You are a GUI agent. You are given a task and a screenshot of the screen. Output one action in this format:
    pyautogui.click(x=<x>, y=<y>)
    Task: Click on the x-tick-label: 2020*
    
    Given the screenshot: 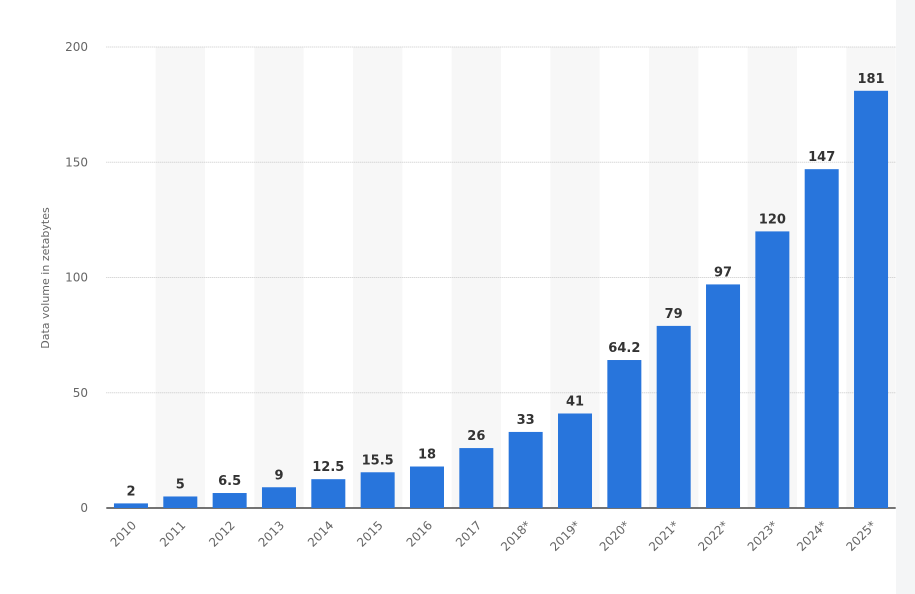 What is the action you would take?
    pyautogui.click(x=615, y=536)
    